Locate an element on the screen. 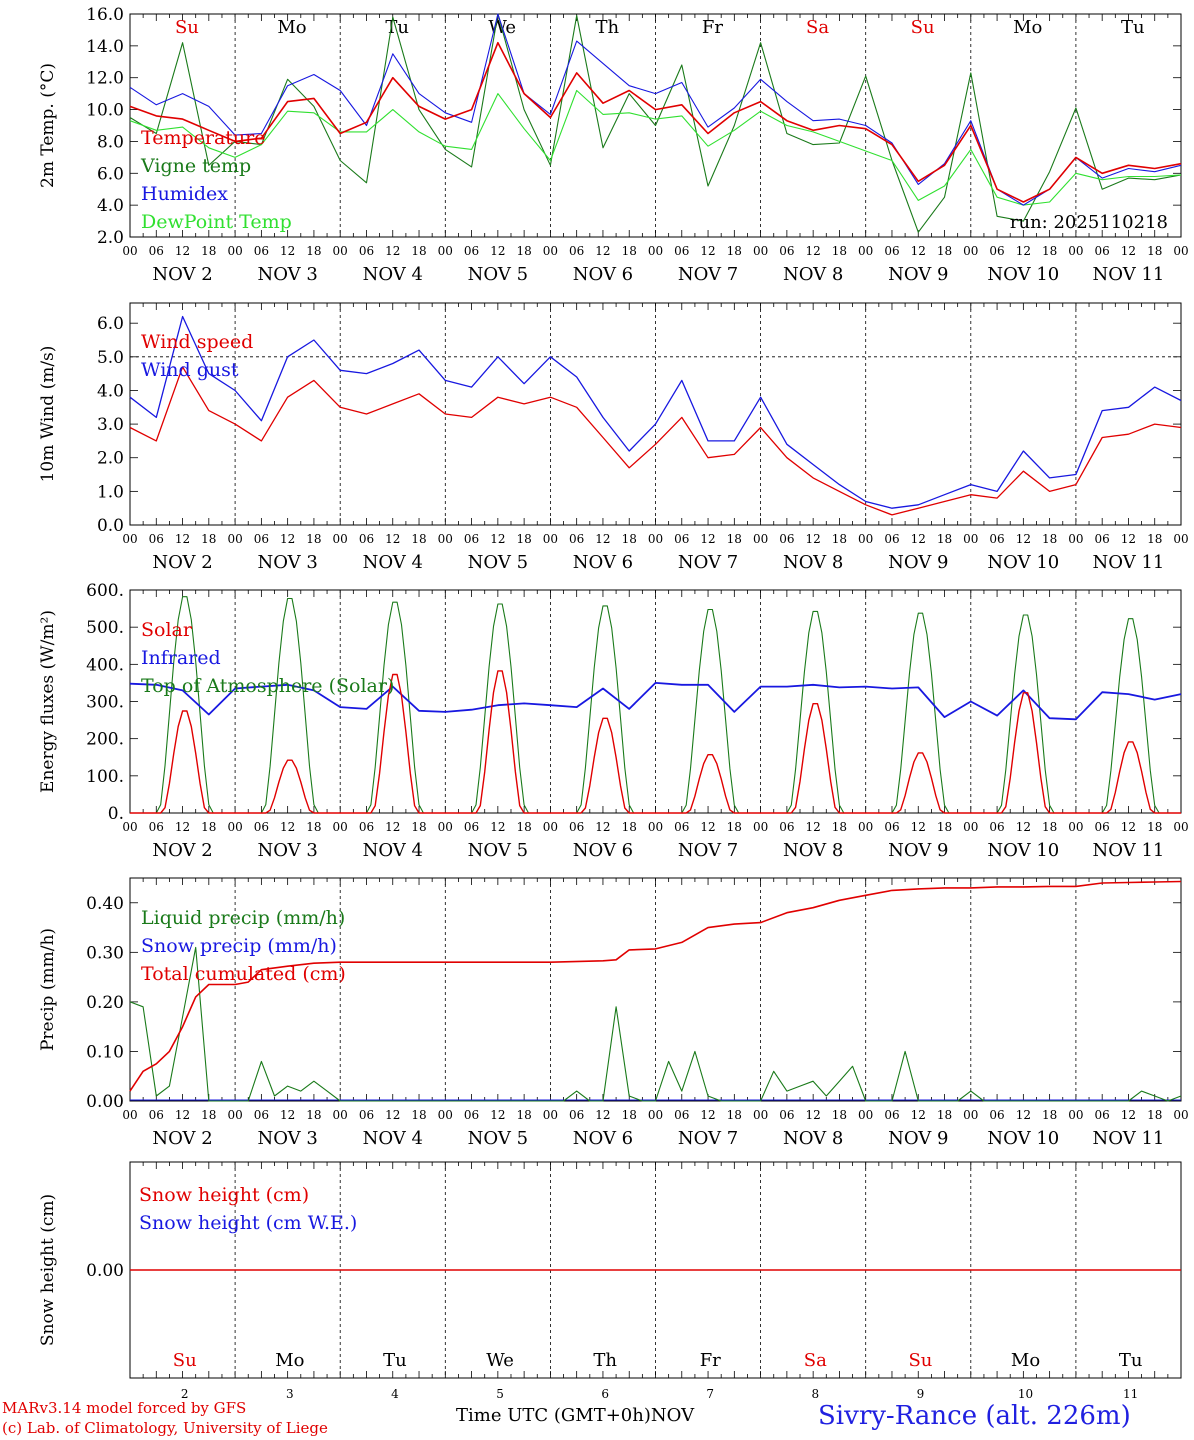 This screenshot has width=1194, height=1440. station-title: Sivry-Rance (alt. 226m) is located at coordinates (974, 1416).